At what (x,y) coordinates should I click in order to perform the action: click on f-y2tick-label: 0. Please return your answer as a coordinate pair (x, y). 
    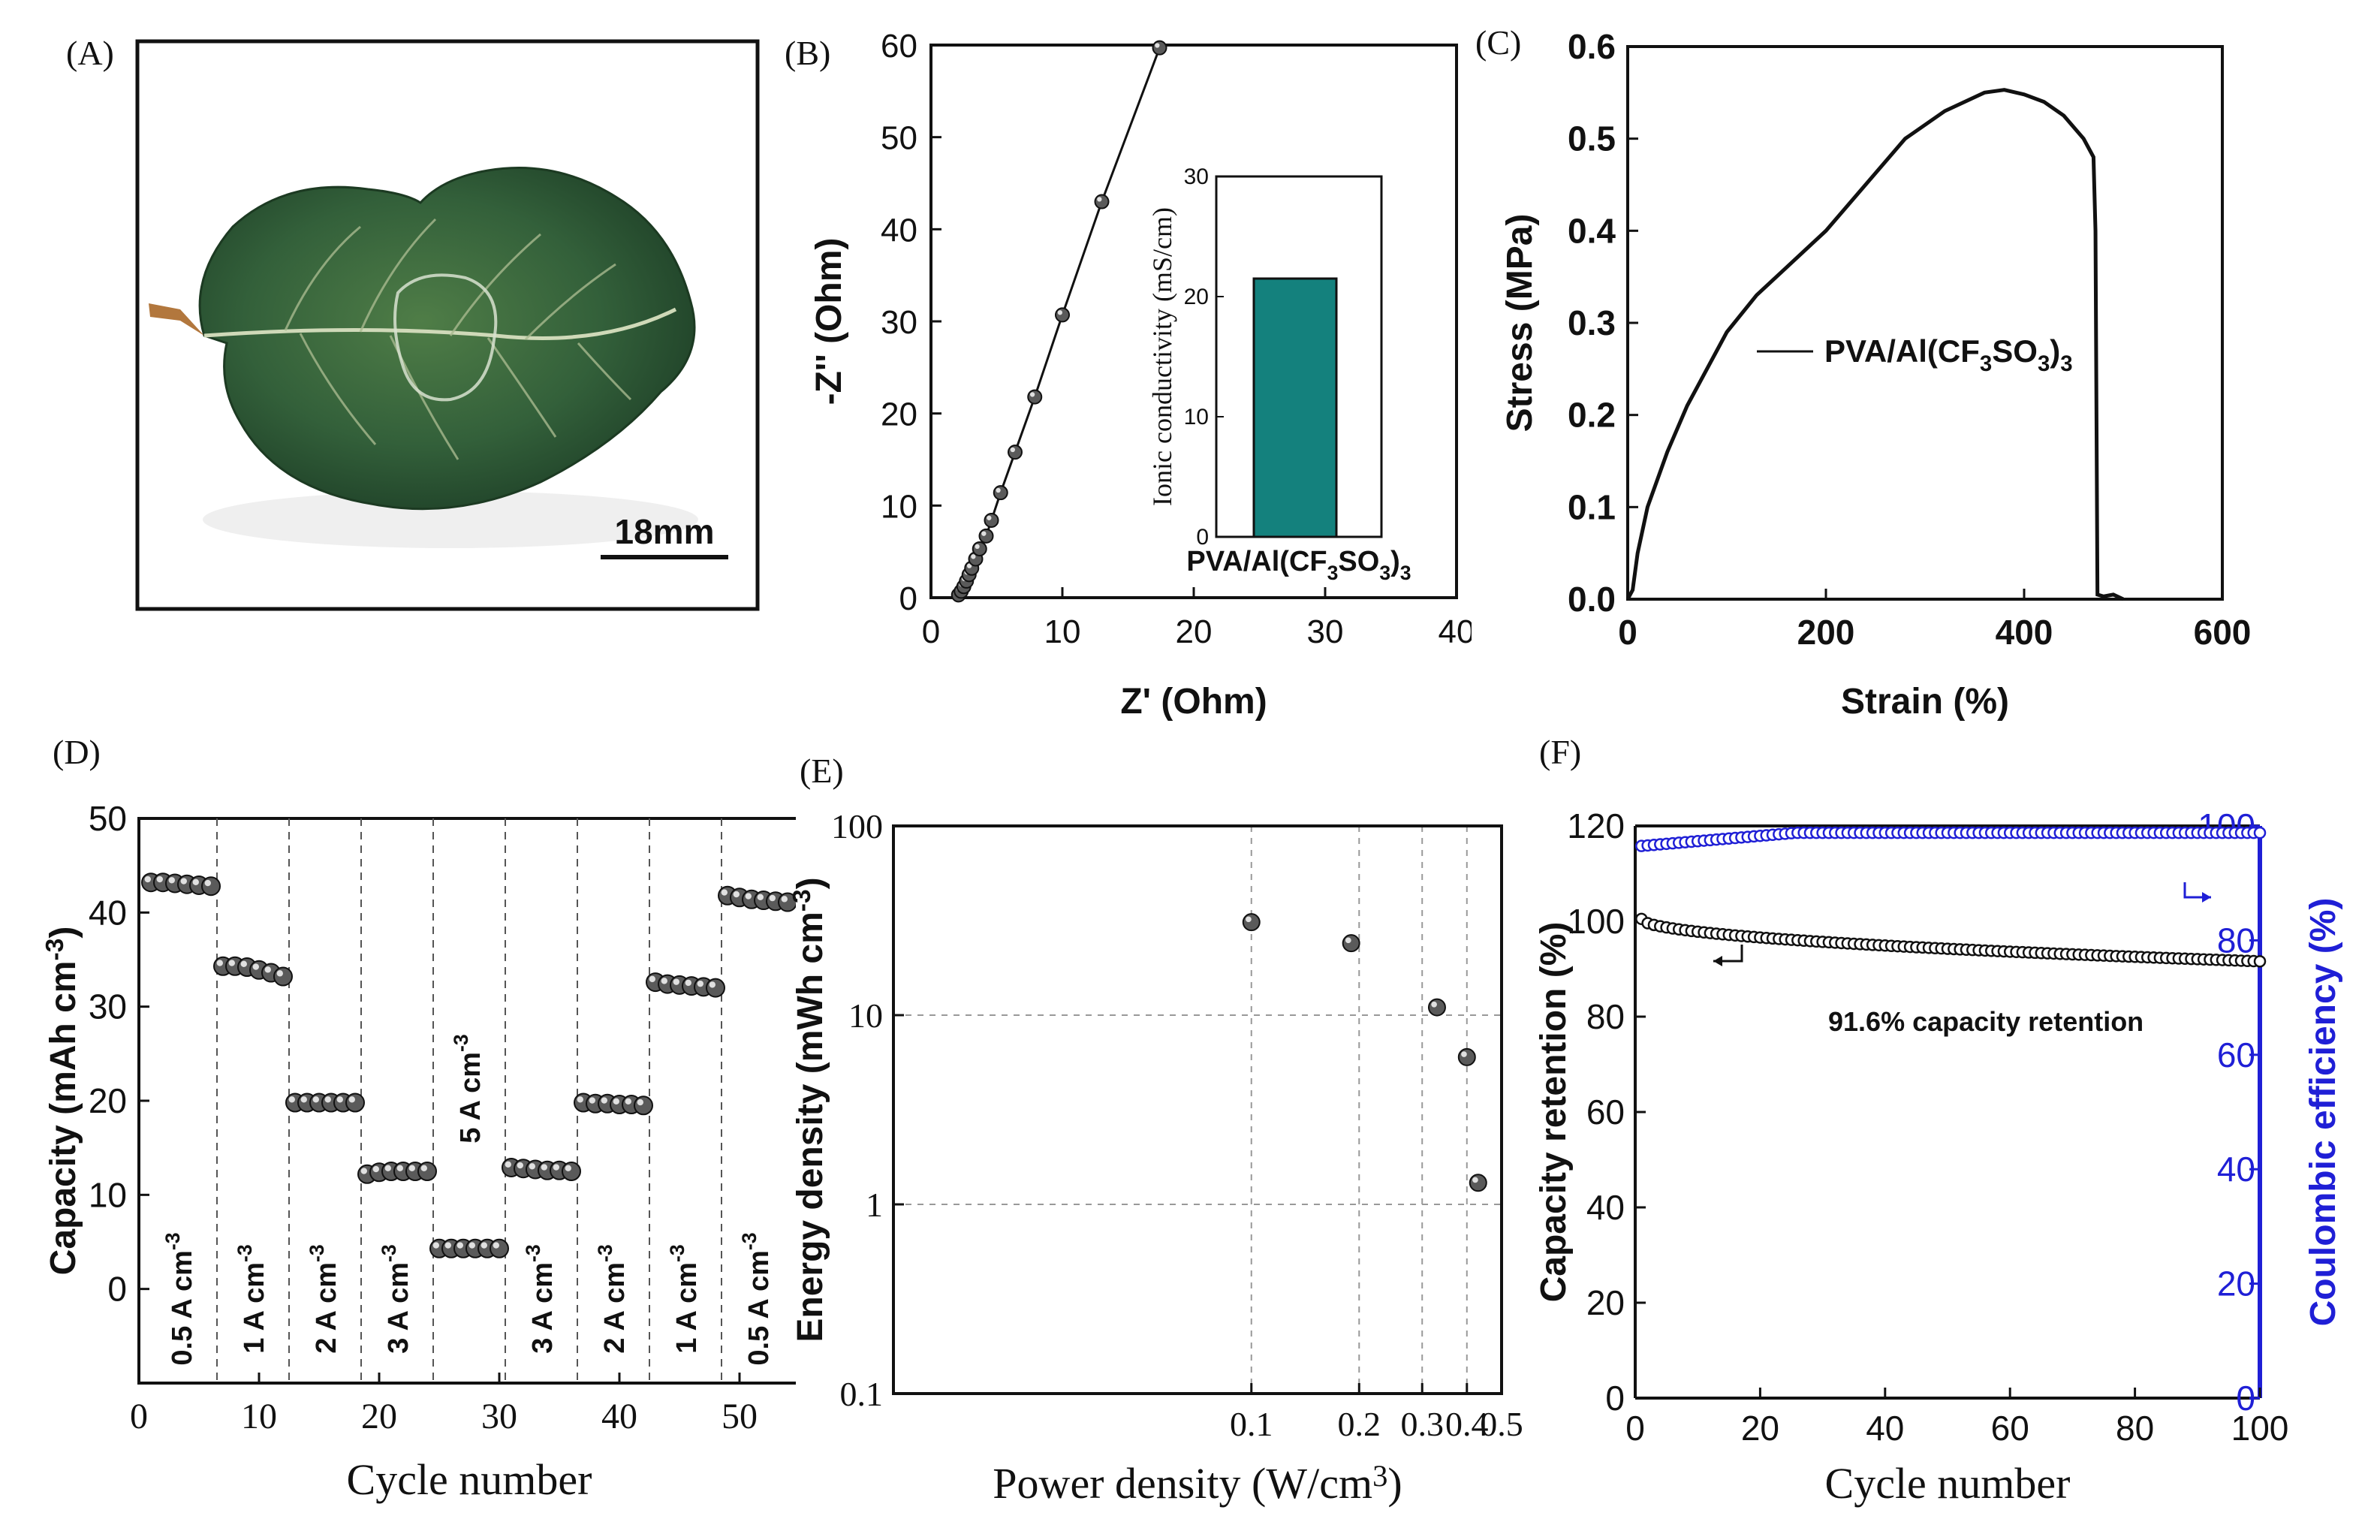
    Looking at the image, I should click on (2245, 1398).